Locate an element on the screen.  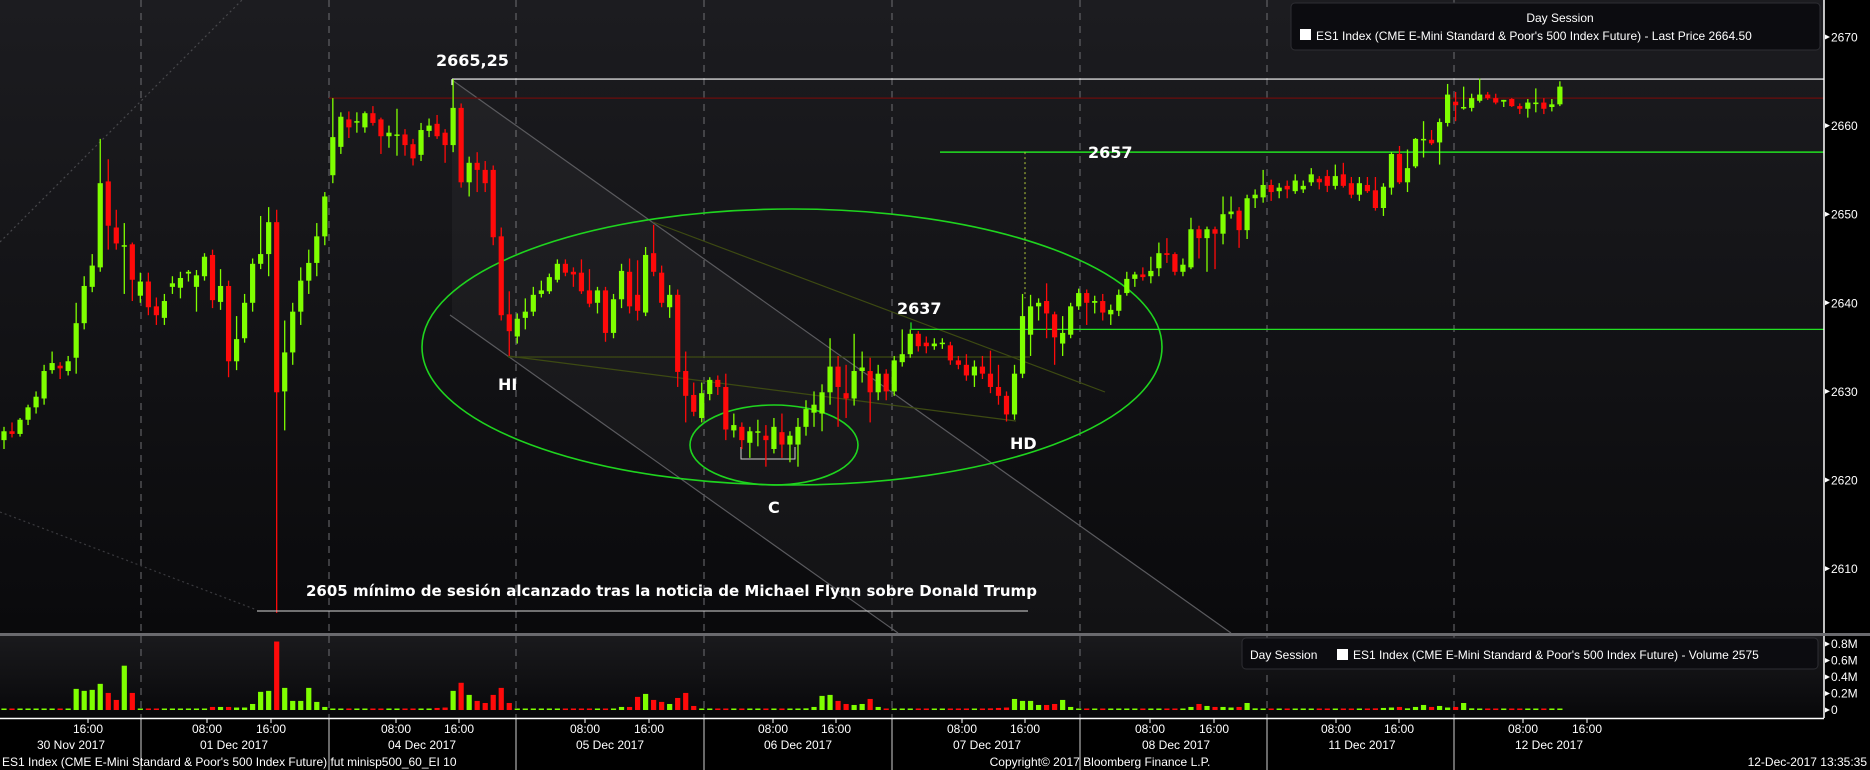
x-time-label: 08:00 is located at coordinates (1523, 729).